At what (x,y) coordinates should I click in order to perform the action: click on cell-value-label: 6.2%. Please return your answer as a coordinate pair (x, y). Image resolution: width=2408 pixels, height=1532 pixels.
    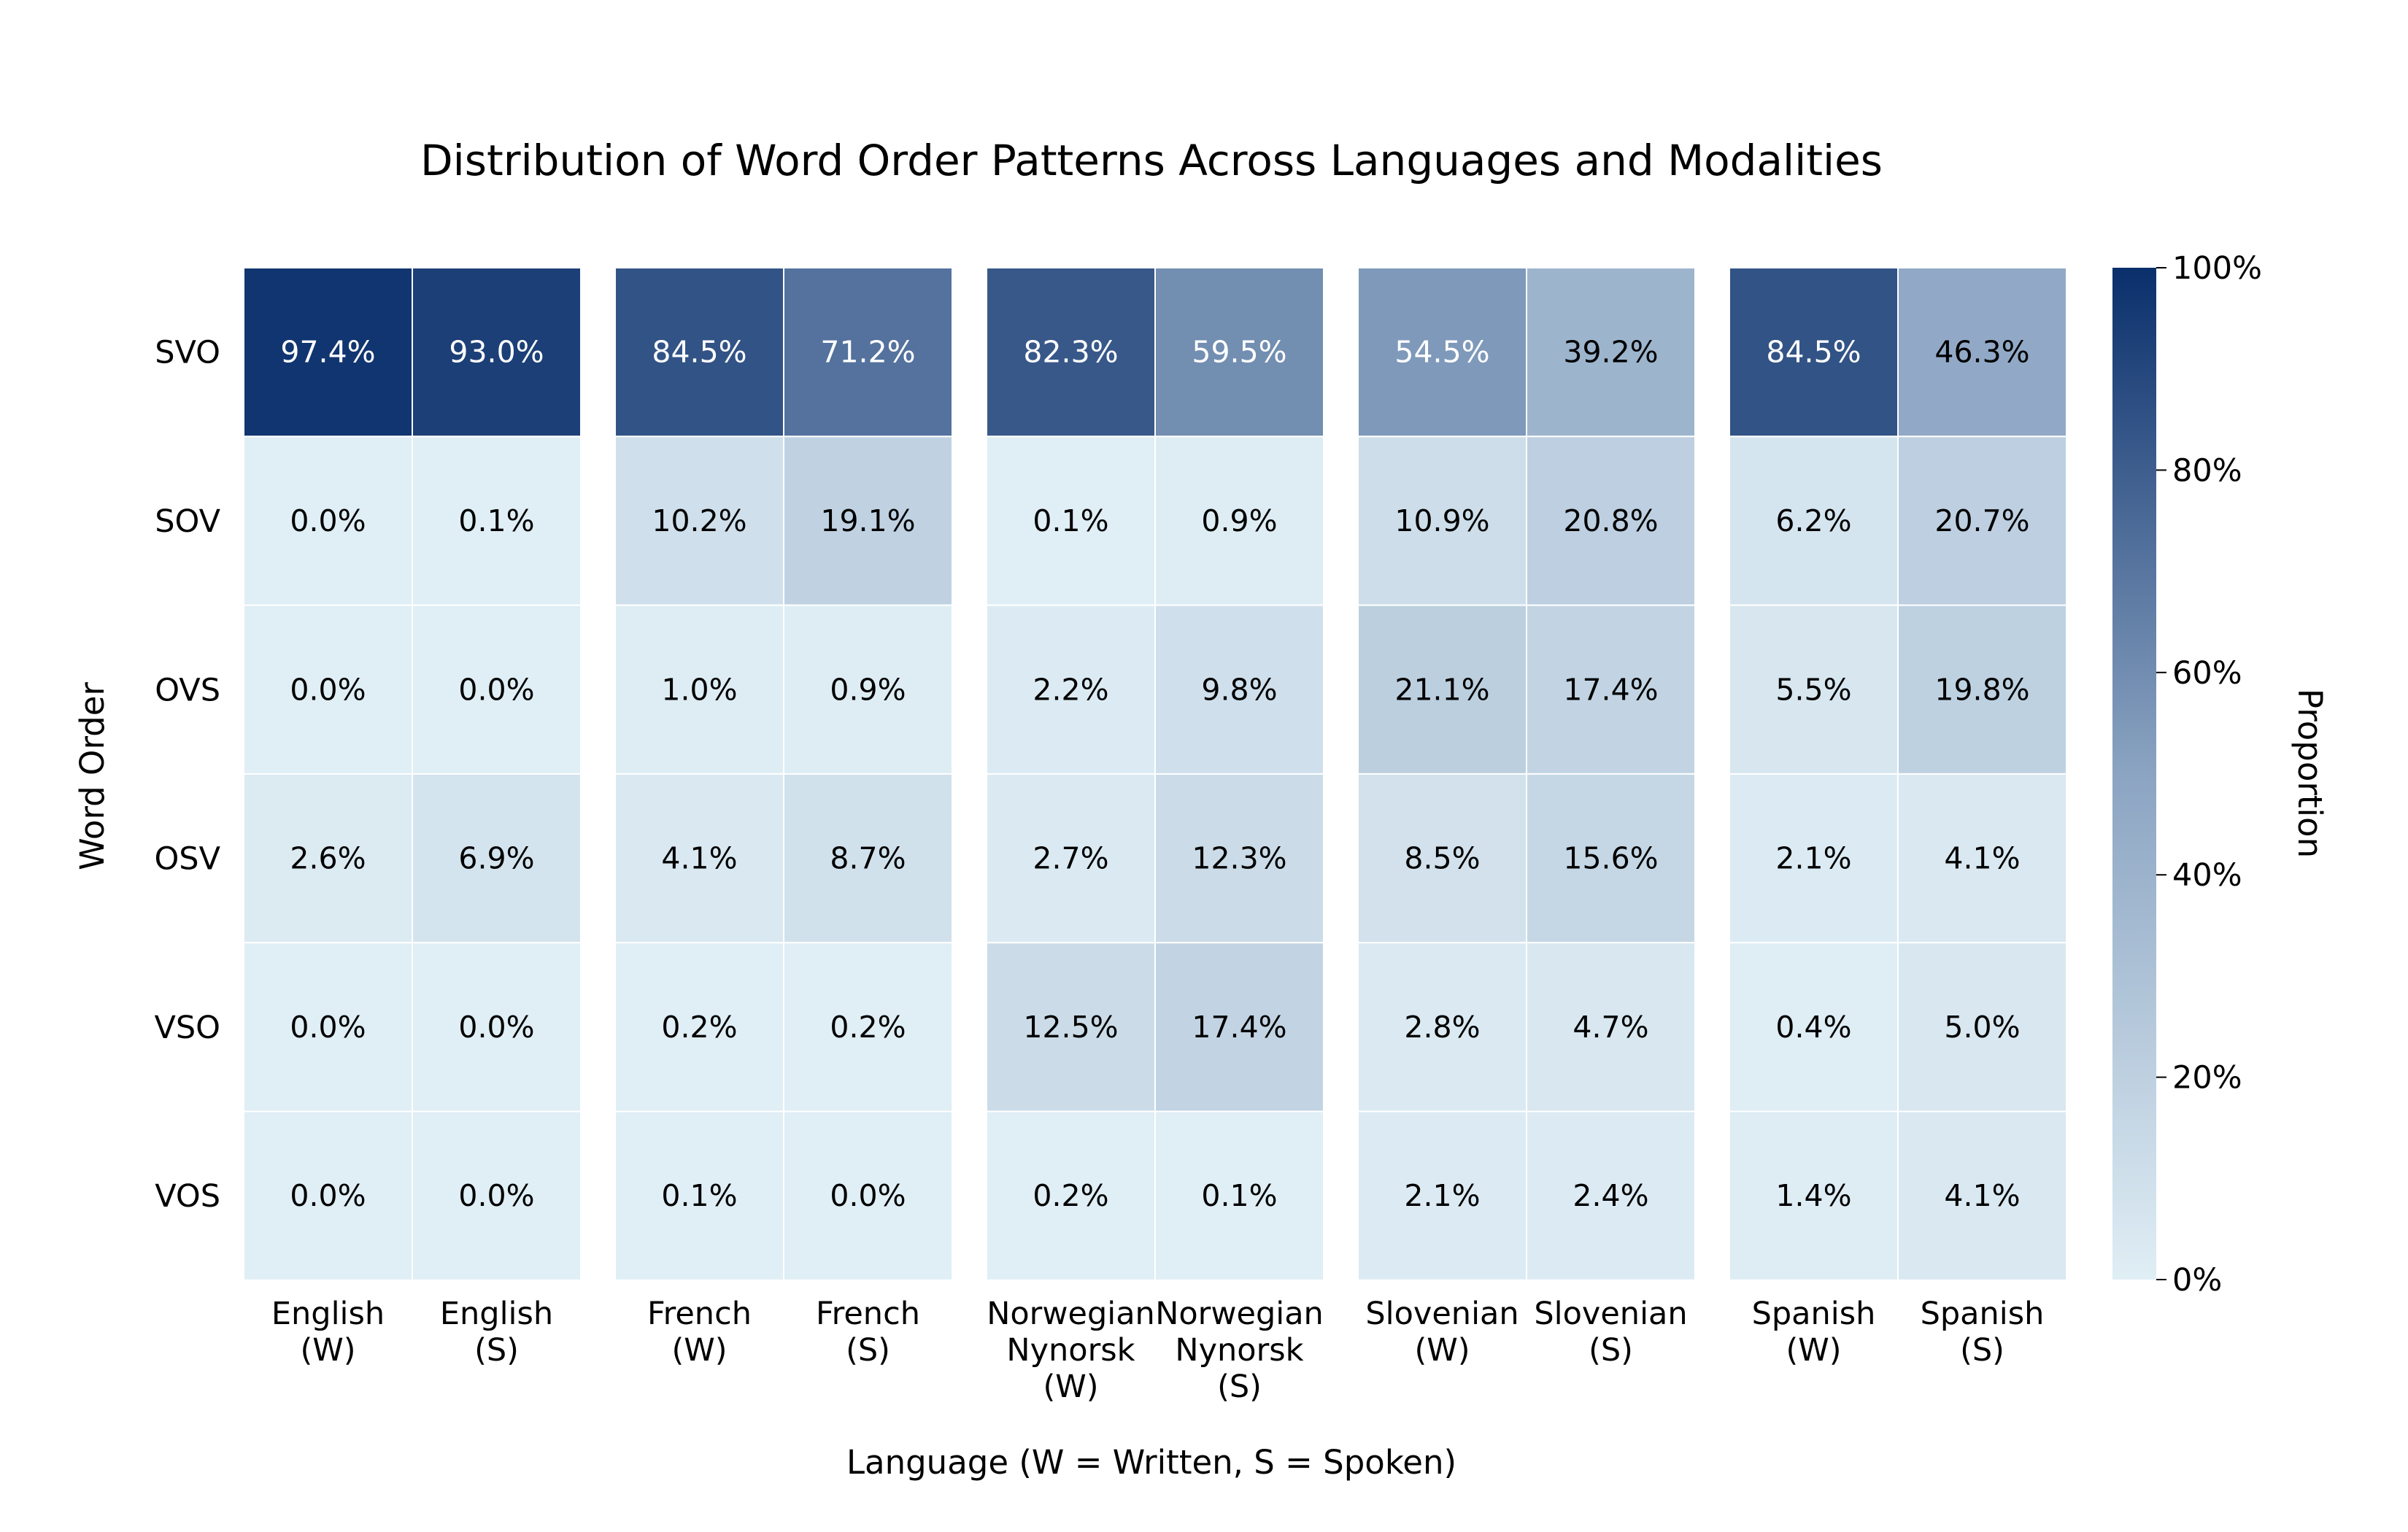
    Looking at the image, I should click on (1813, 521).